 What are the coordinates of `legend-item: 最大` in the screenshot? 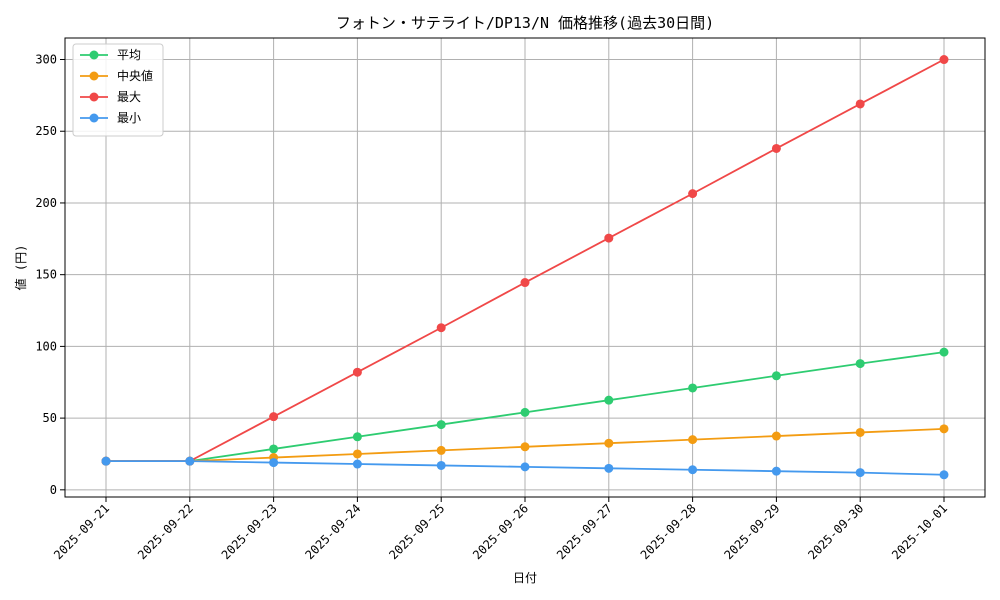 It's located at (110, 97).